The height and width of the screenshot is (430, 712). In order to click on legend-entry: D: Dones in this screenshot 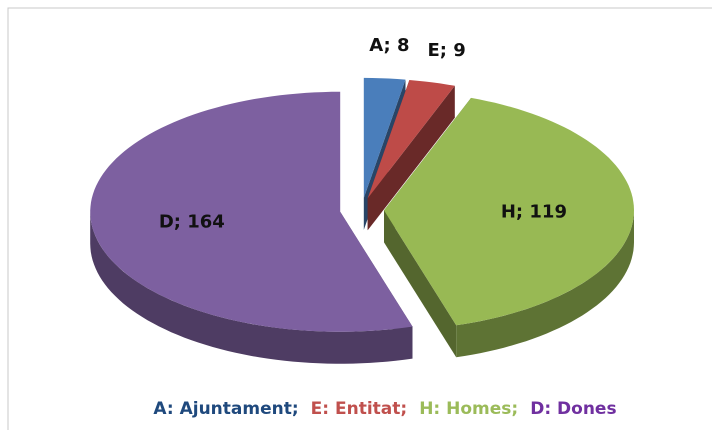, I will do `click(573, 409)`.